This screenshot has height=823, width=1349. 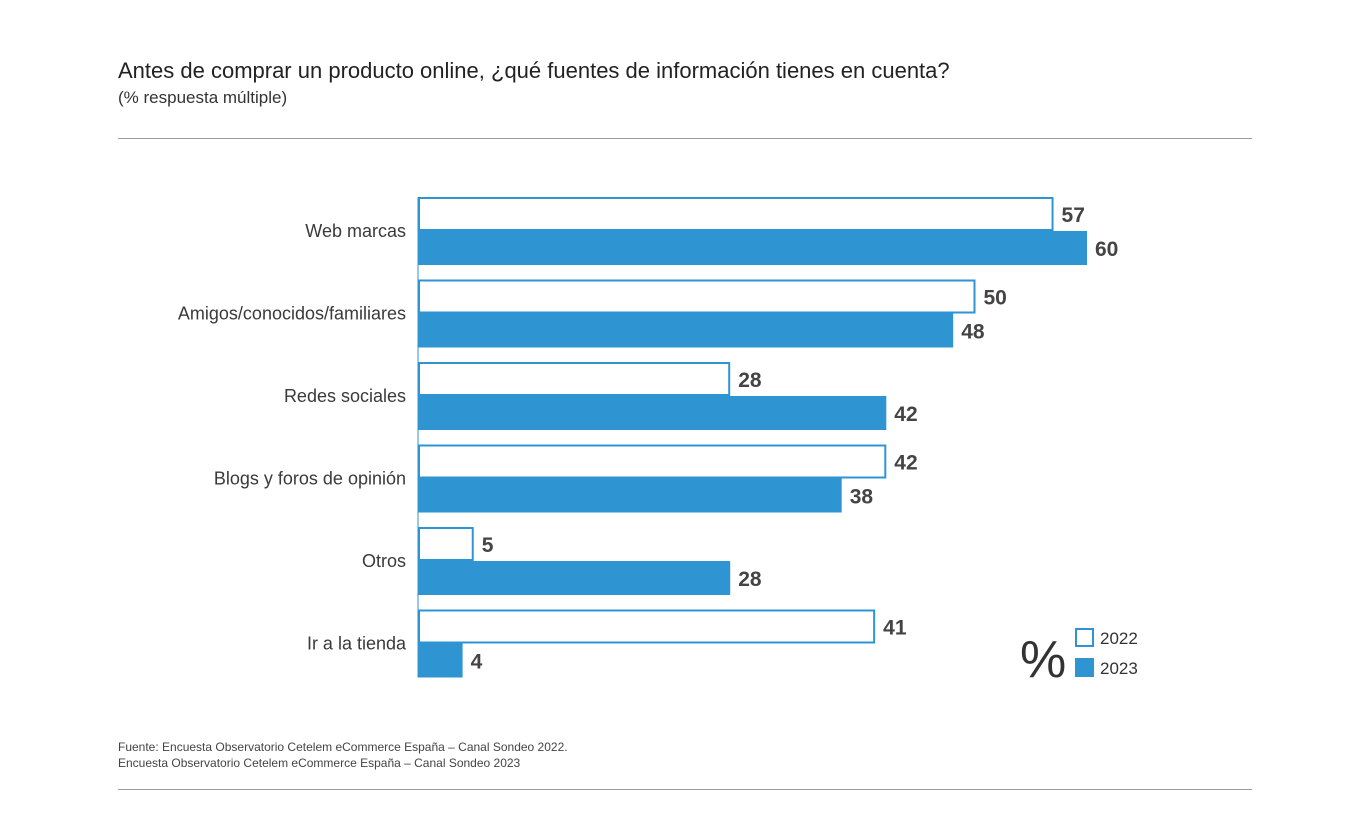 I want to click on category-label-ir-a-la-tienda: Ir a la tienda, so click(x=357, y=644).